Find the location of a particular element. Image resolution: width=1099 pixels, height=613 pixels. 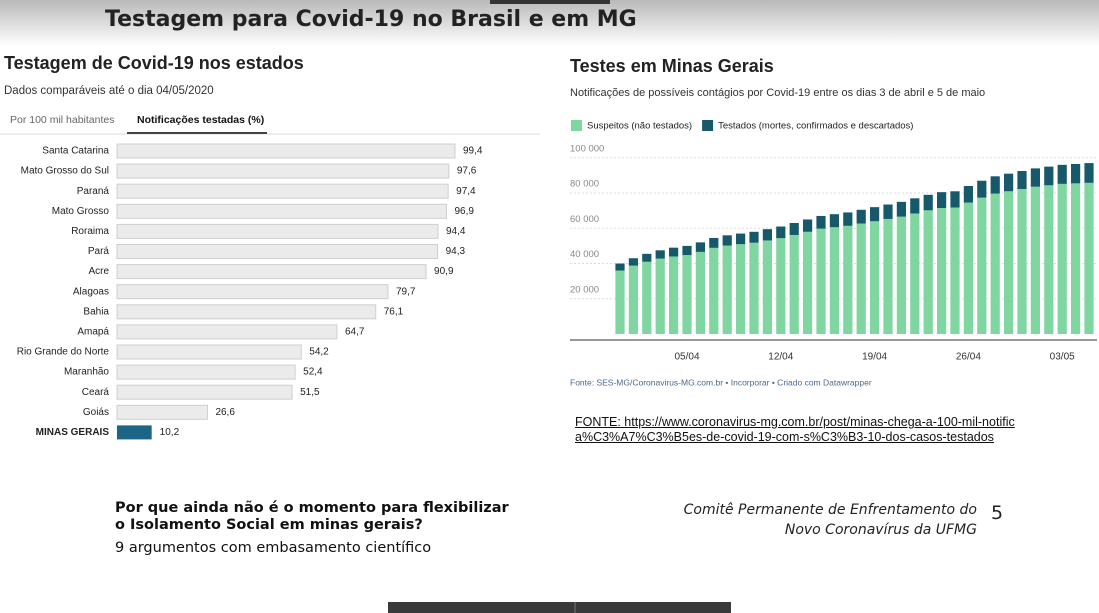

y-tick-label: Rio Grande do Norte is located at coordinates (63, 352).